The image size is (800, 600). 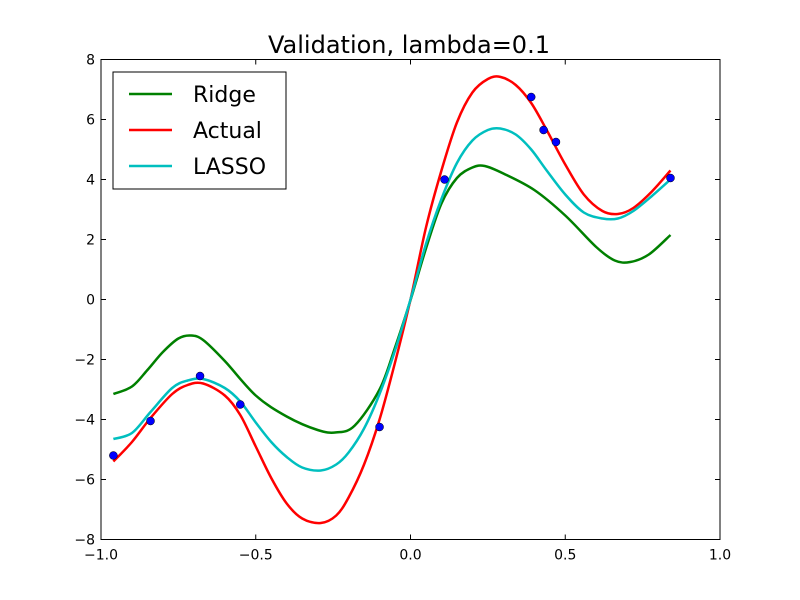 I want to click on y-tick-label: 4, so click(x=90, y=181).